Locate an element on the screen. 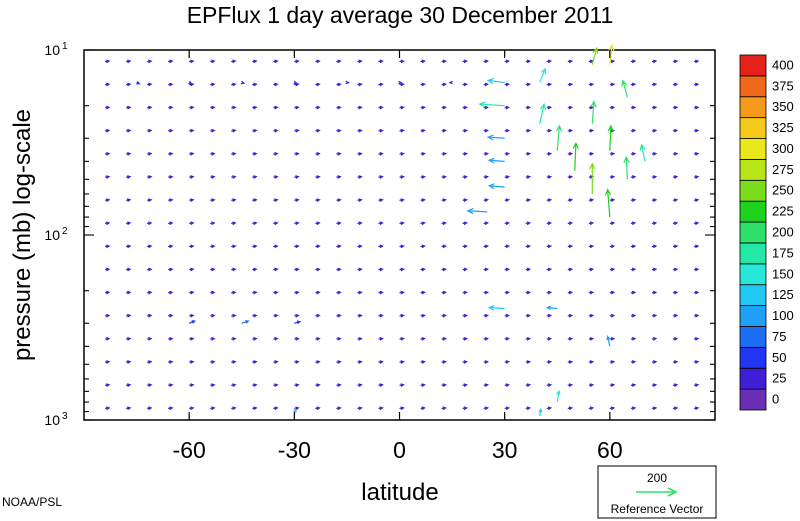 This screenshot has width=800, height=521. colorbar-label: 100 is located at coordinates (783, 315).